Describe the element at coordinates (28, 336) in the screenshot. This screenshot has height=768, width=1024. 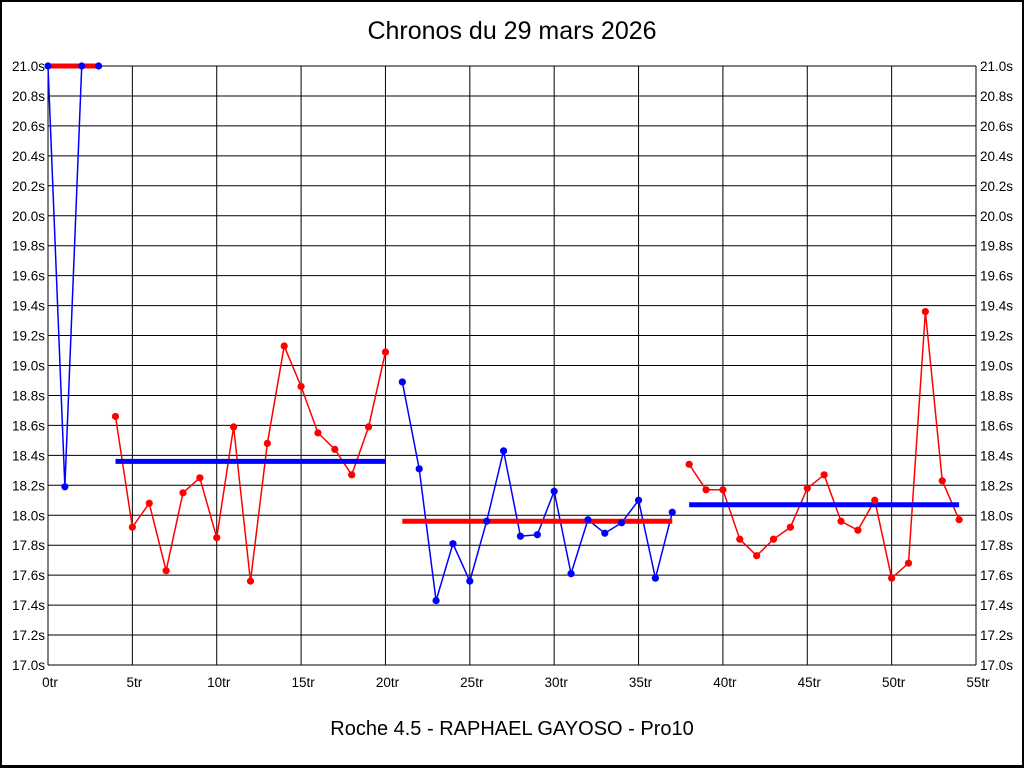
I see `y-tick-label-left: 19.2s` at that location.